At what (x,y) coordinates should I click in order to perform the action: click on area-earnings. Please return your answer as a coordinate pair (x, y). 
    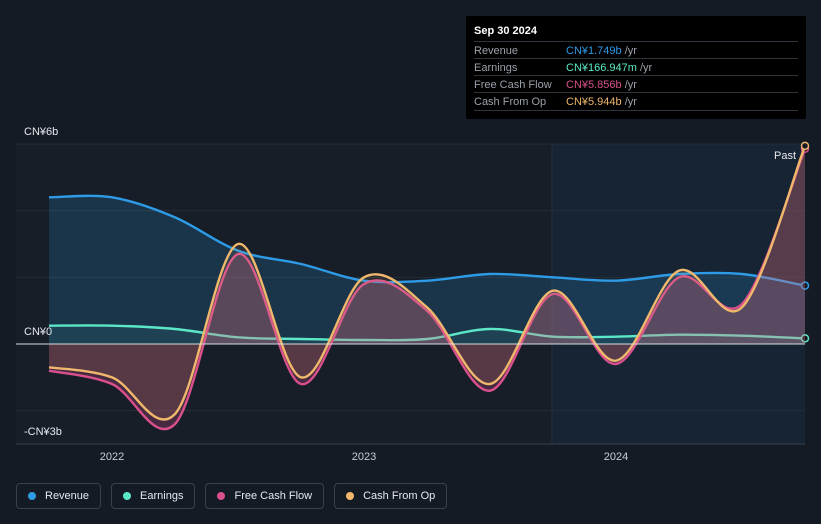
    Looking at the image, I should click on (427, 334).